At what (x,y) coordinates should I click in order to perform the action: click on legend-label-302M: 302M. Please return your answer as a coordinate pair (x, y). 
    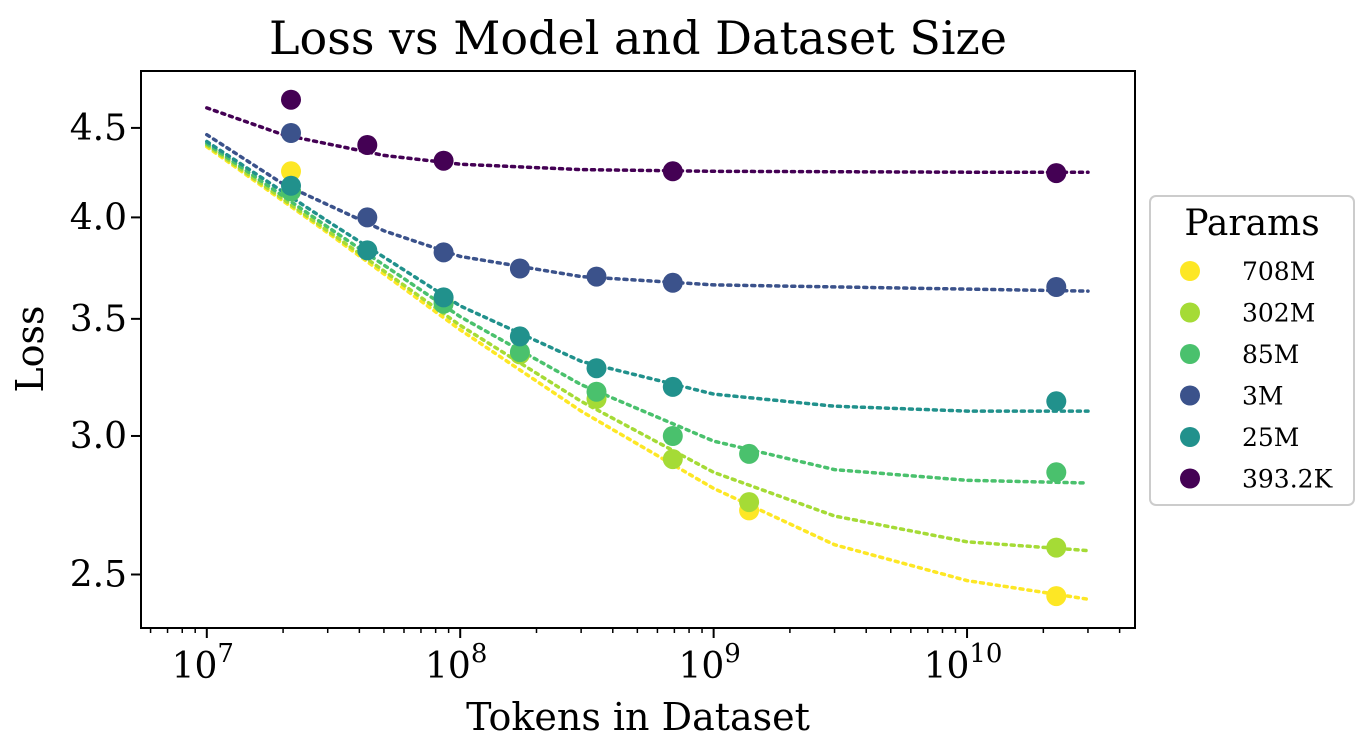
    Looking at the image, I should click on (1278, 313).